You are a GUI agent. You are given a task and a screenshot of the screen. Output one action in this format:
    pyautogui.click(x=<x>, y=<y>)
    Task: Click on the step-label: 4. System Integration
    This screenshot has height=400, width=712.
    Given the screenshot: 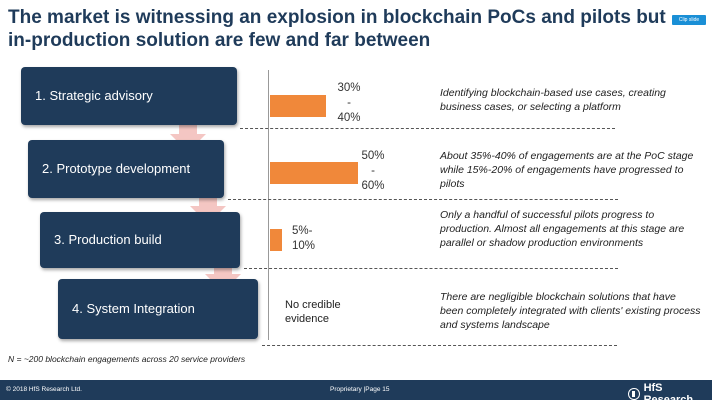 What is the action you would take?
    pyautogui.click(x=133, y=308)
    